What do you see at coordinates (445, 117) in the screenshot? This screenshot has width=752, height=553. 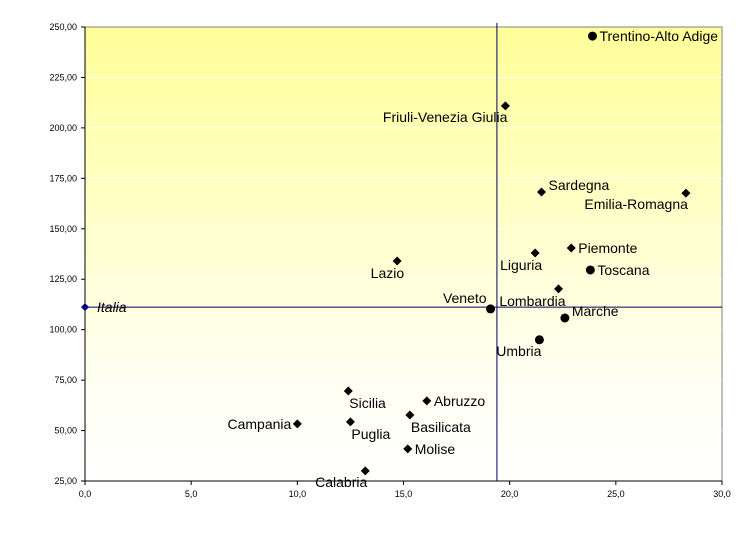 I see `point-label: Friuli-Venezia Giulia` at bounding box center [445, 117].